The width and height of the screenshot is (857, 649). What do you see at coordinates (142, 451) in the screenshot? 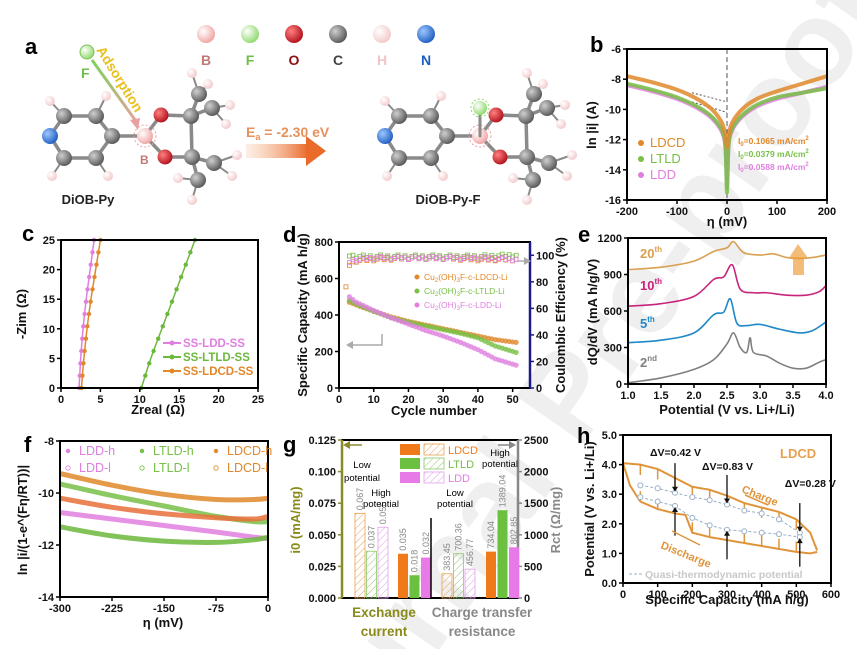
I see `legend-marker-filled` at bounding box center [142, 451].